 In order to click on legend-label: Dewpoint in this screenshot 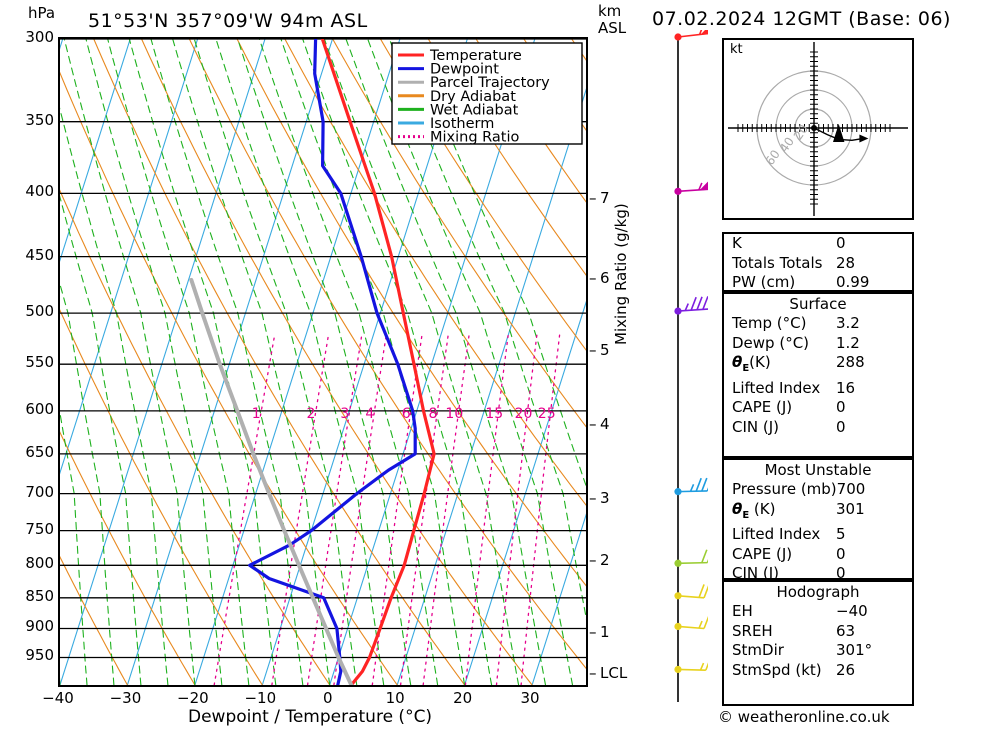, I will do `click(464, 70)`.